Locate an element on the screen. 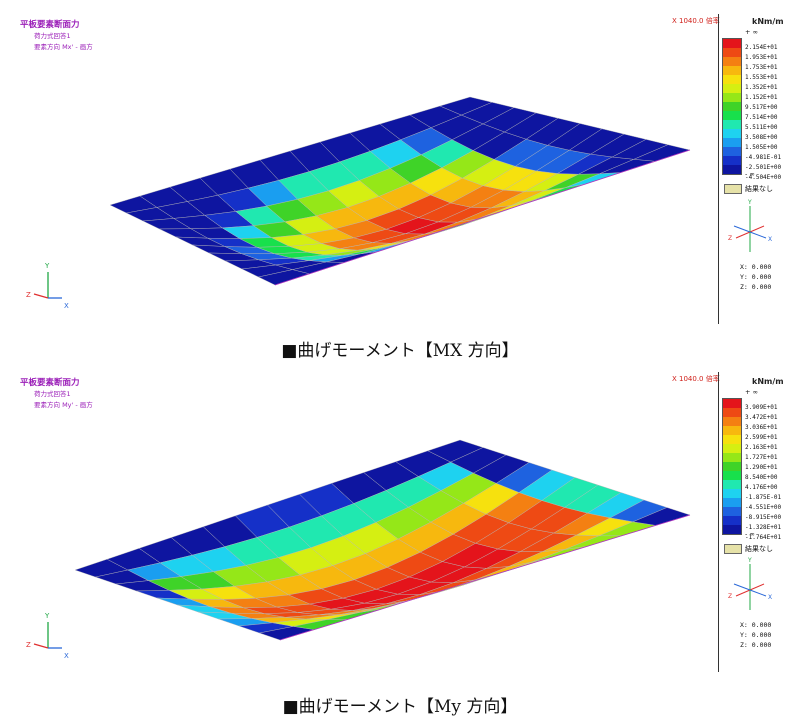 The image size is (800, 722). legend-value: 1.505E+00 is located at coordinates (761, 147).